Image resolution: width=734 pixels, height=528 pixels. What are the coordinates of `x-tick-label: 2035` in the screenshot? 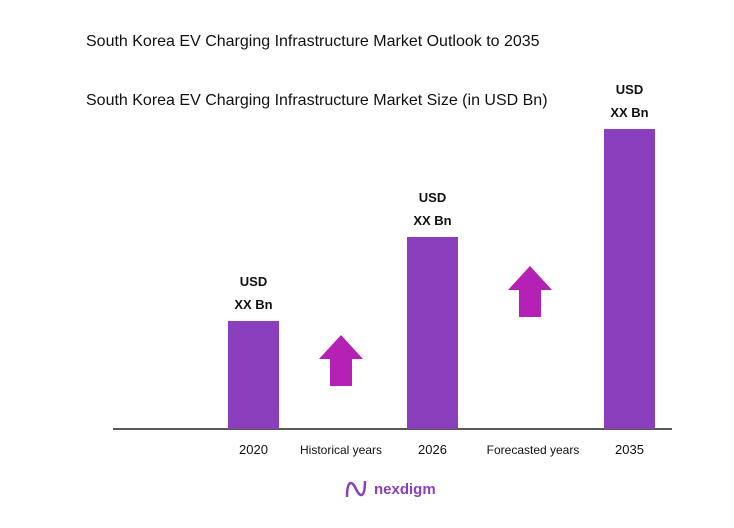 It's located at (629, 449).